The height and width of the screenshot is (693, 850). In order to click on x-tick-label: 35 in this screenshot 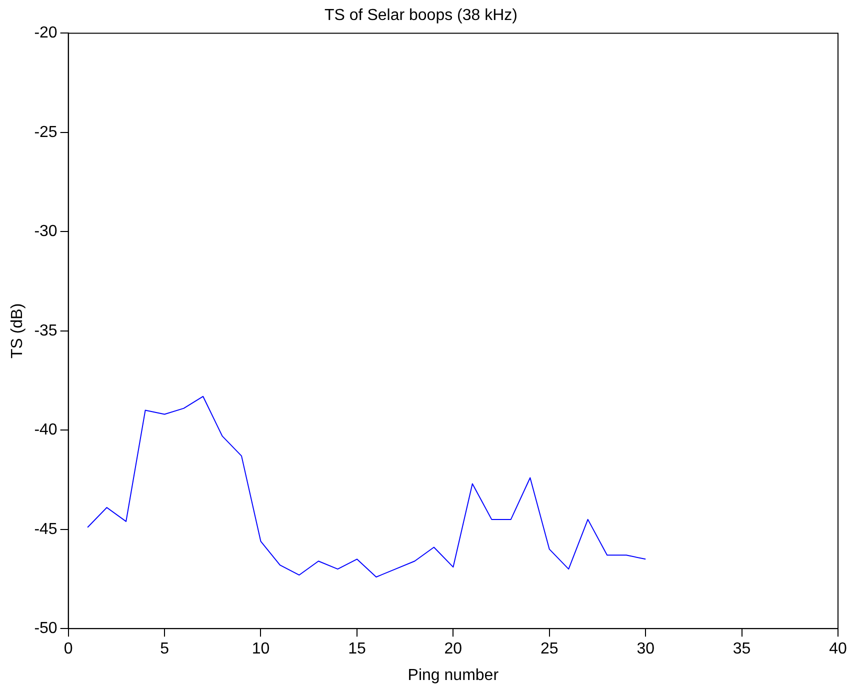, I will do `click(741, 649)`.